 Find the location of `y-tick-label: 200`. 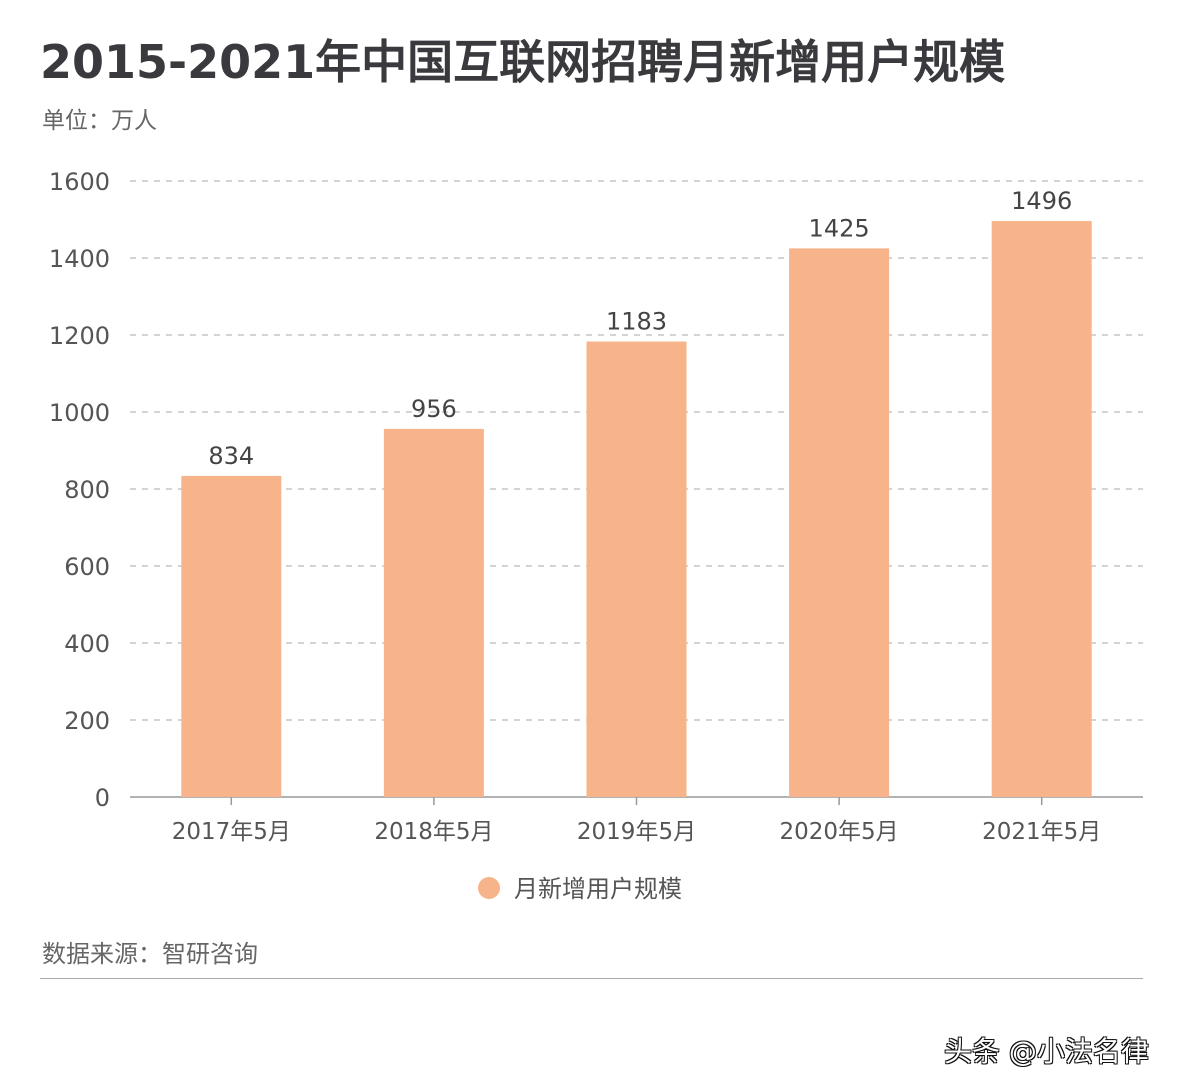

y-tick-label: 200 is located at coordinates (87, 721).